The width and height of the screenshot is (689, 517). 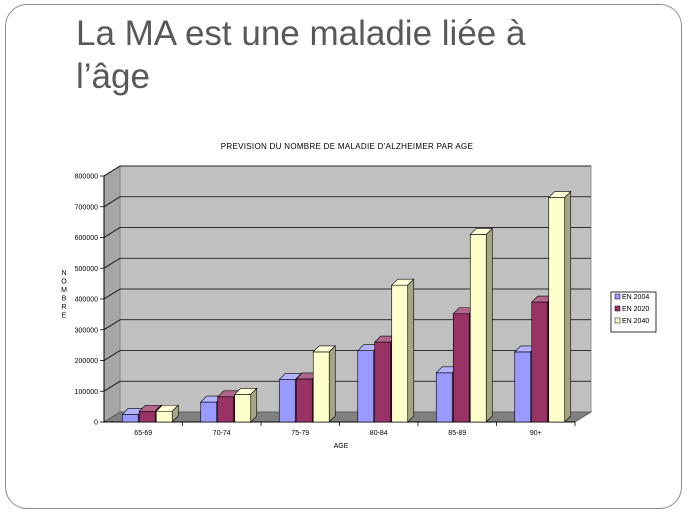 I want to click on y-tick-label: 100000, so click(x=86, y=392).